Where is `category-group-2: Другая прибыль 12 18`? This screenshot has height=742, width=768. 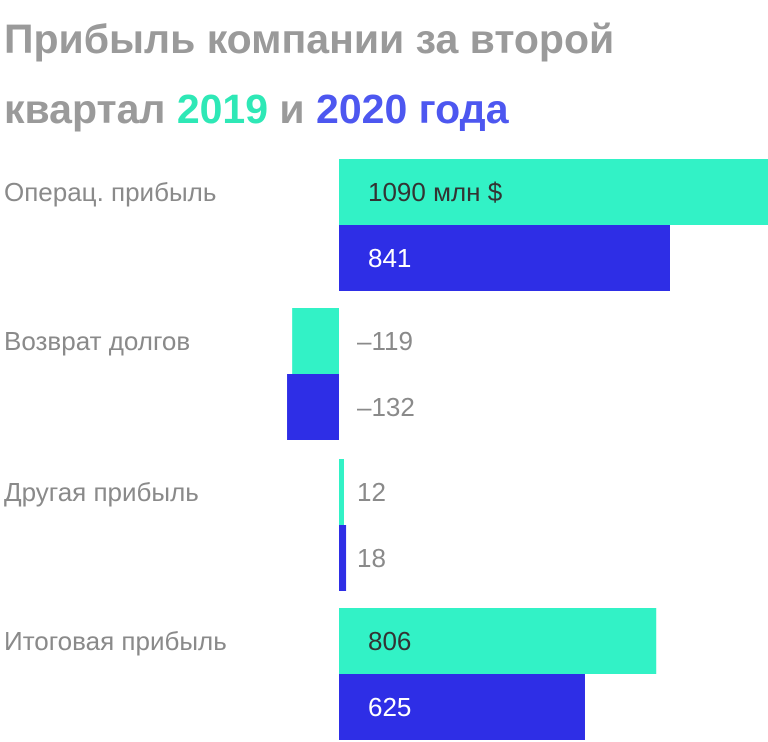 category-group-2: Другая прибыль 12 18 is located at coordinates (195, 525).